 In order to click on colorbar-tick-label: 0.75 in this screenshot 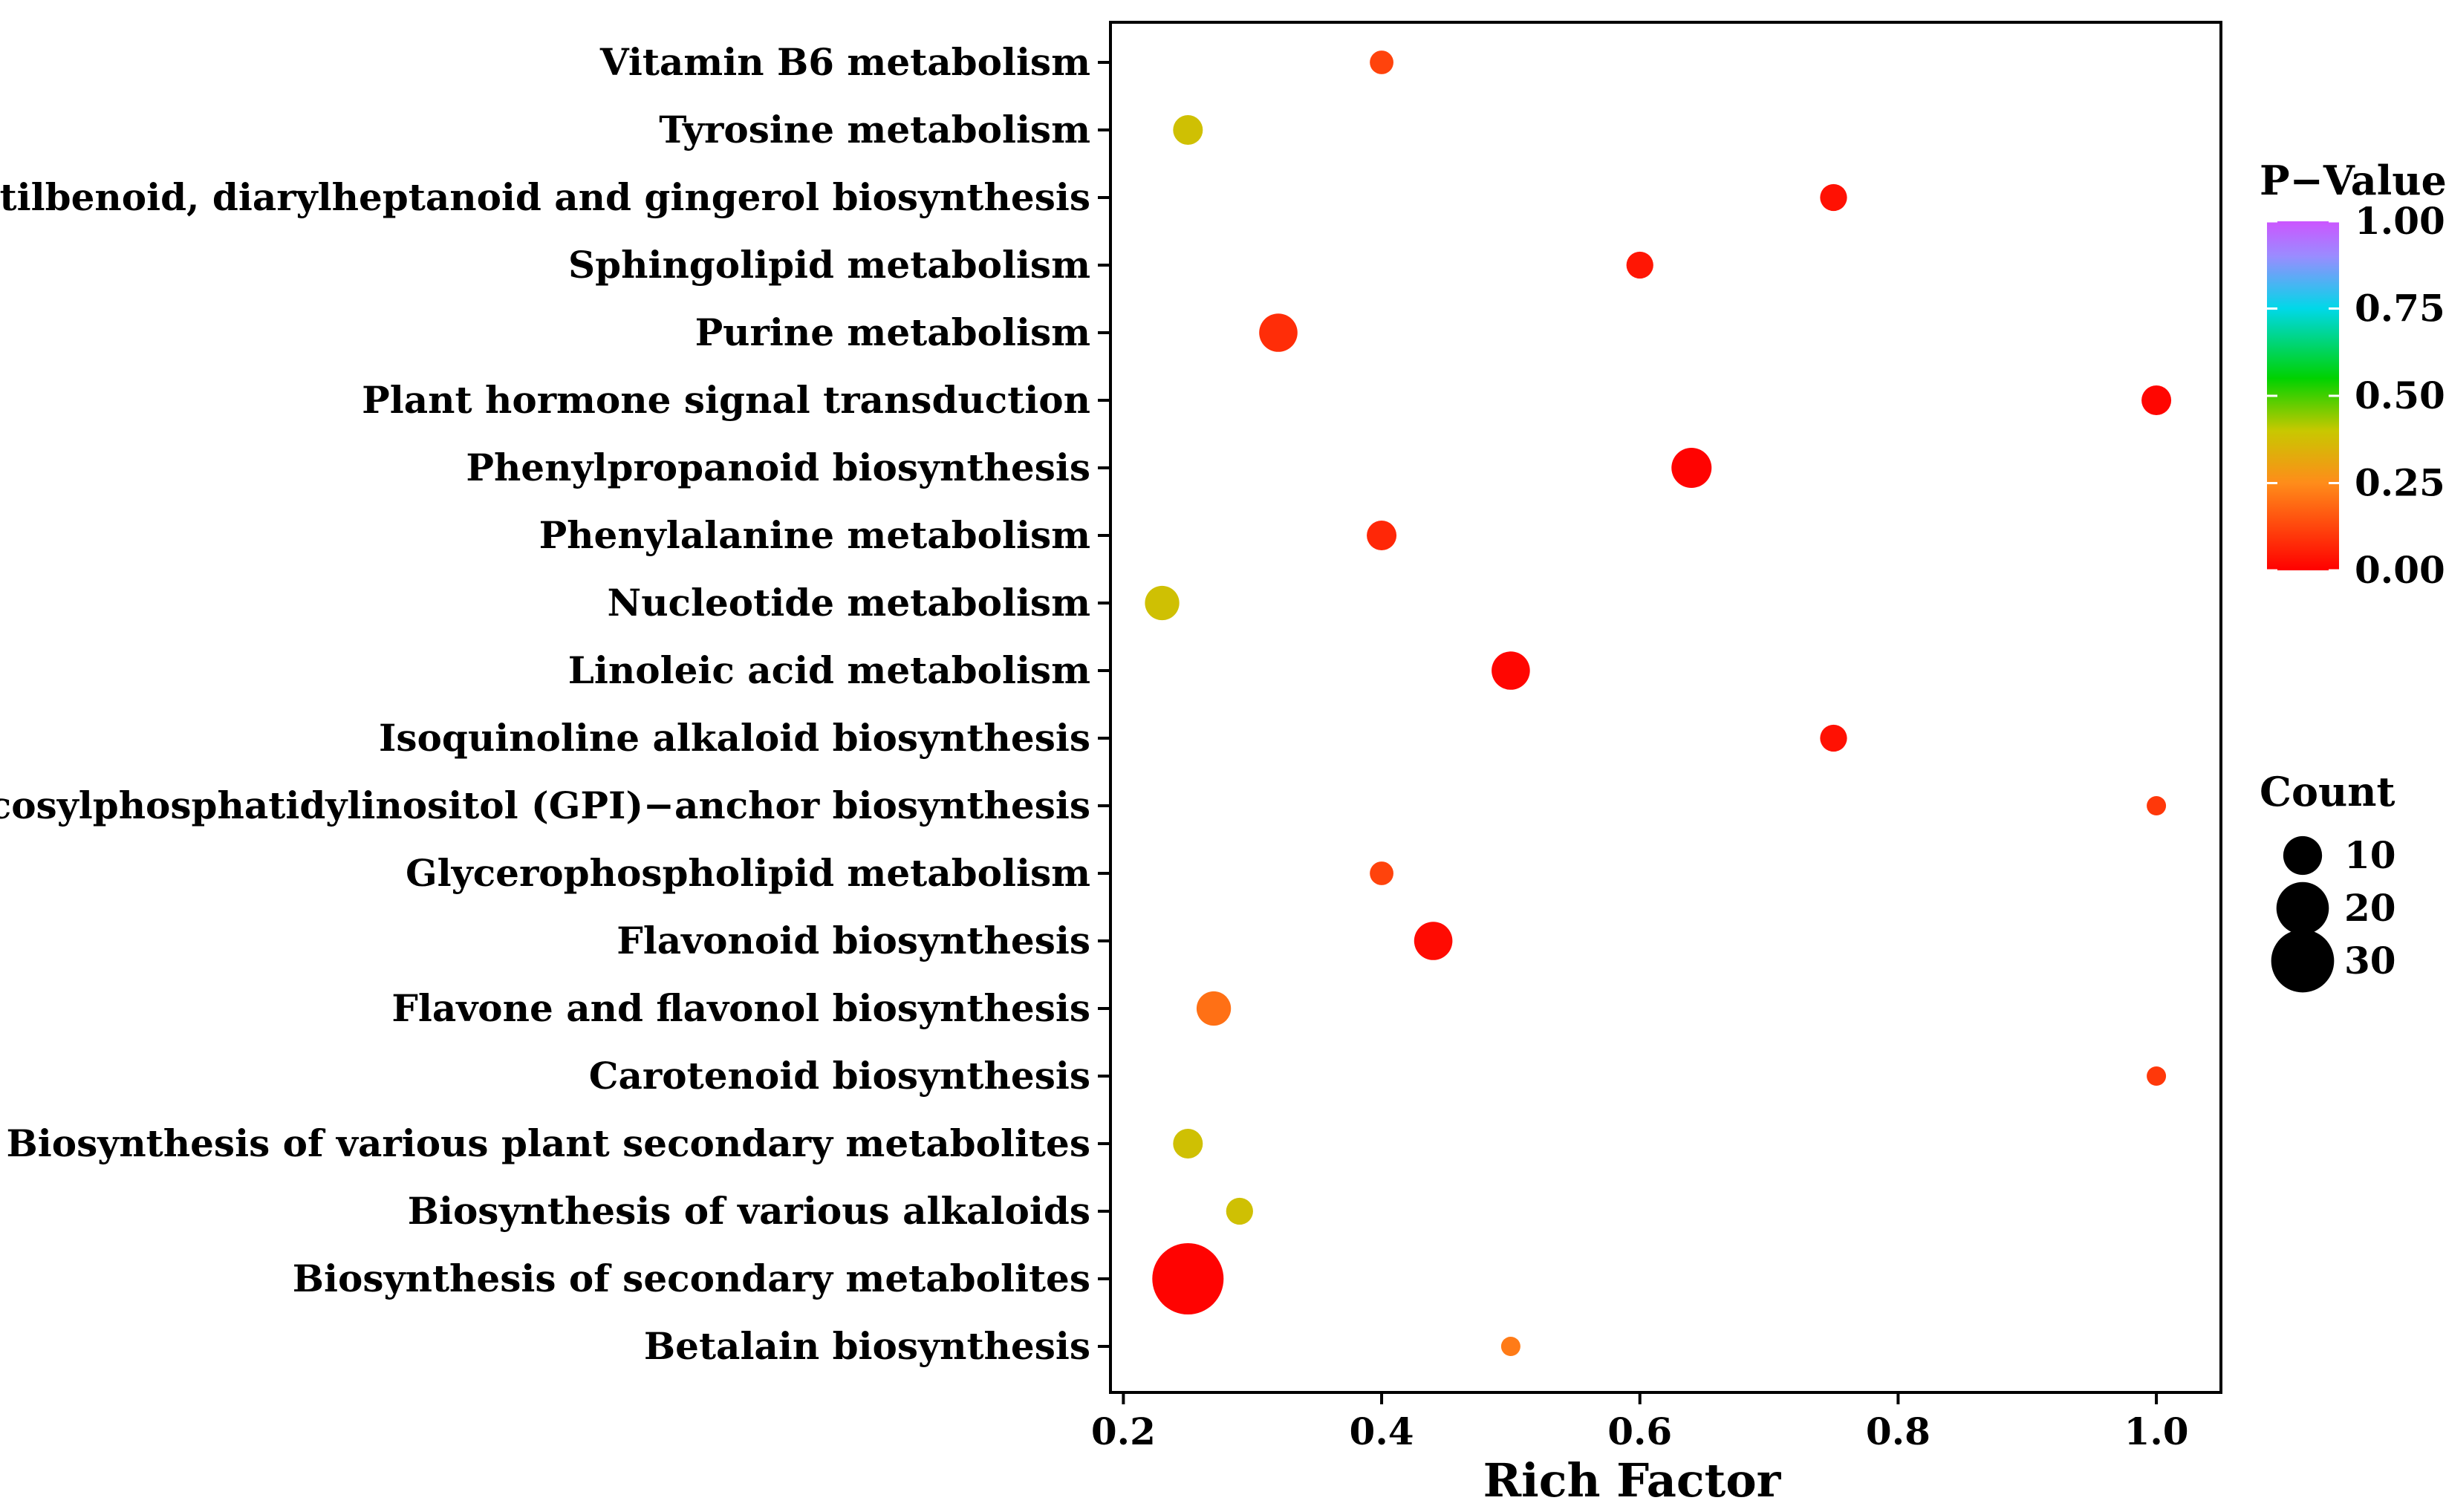, I will do `click(2400, 308)`.